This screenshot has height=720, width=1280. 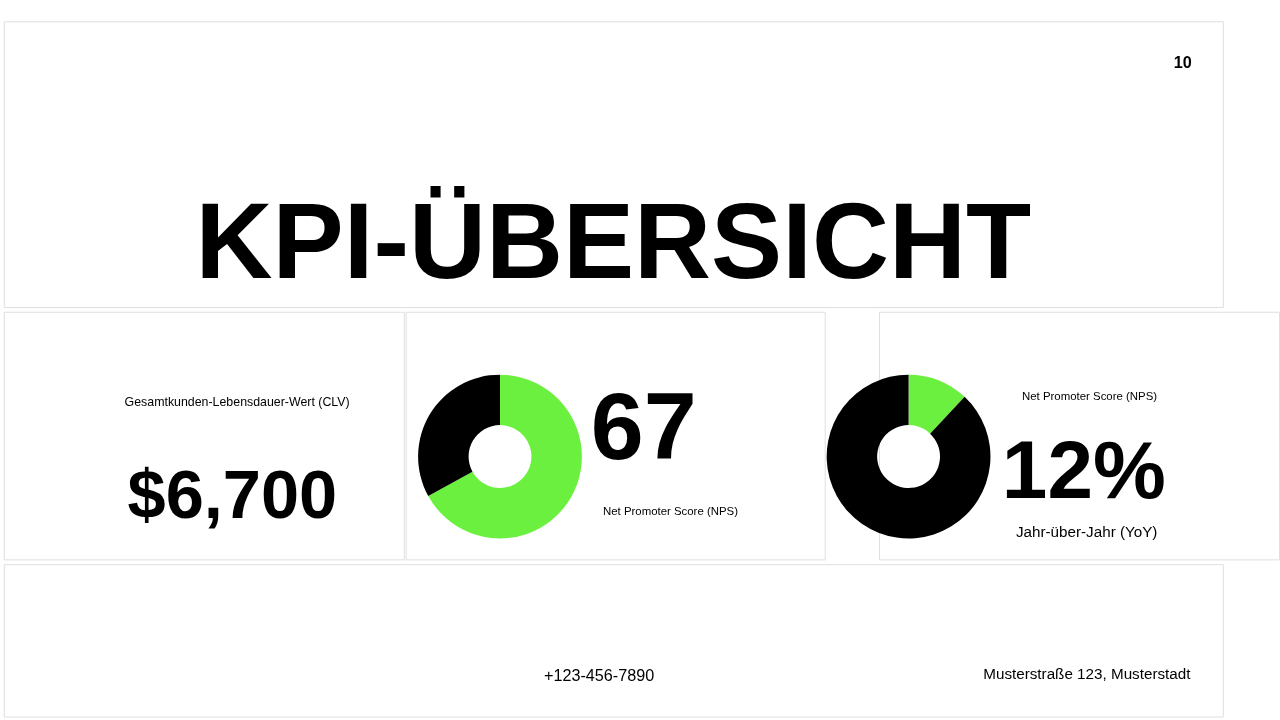 I want to click on text: 12%, so click(x=1083, y=470).